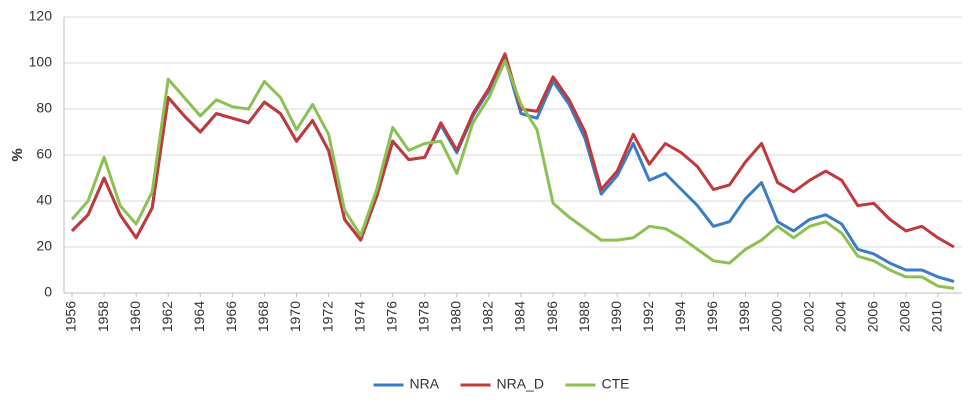 Image resolution: width=970 pixels, height=403 pixels. What do you see at coordinates (488, 316) in the screenshot?
I see `x-tick-label: 1982` at bounding box center [488, 316].